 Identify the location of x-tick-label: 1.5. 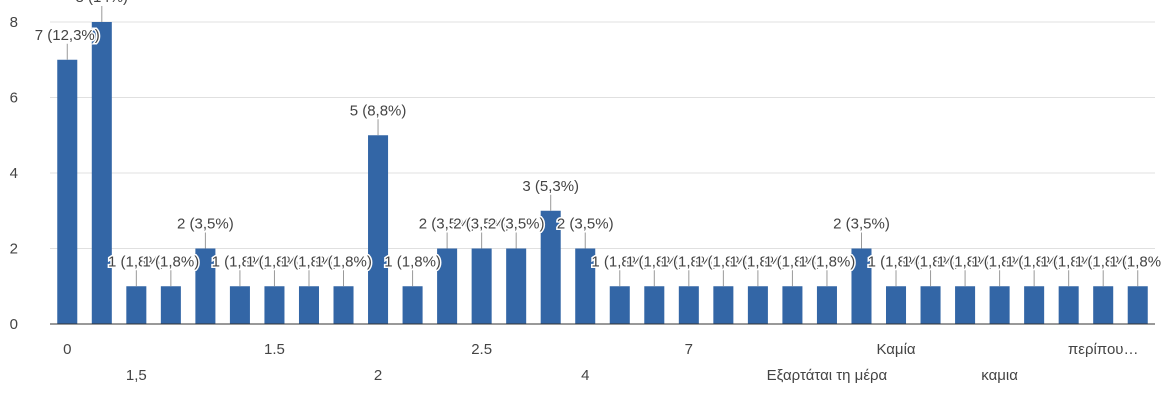
(274, 349).